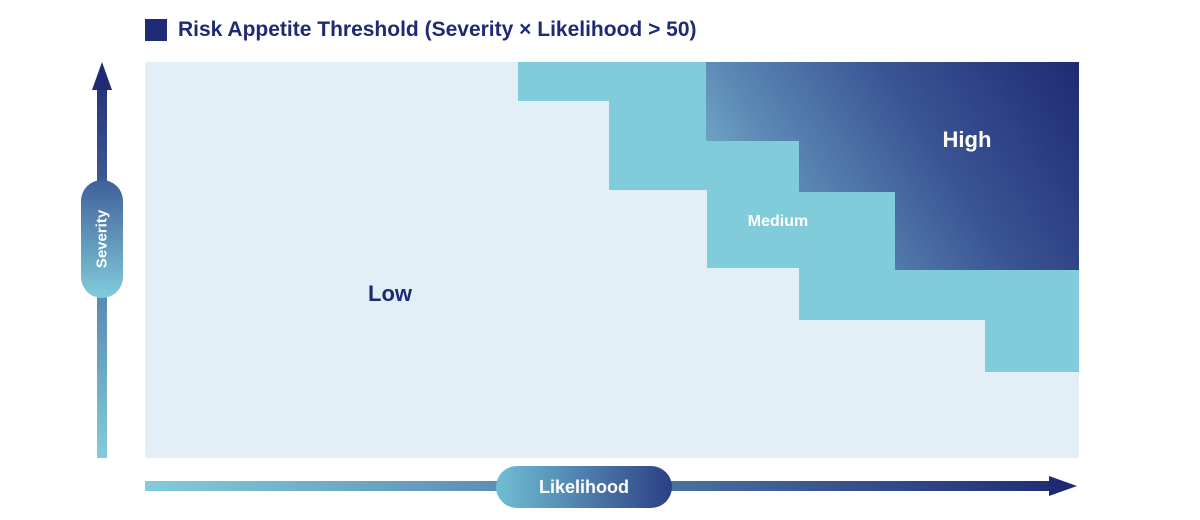 This screenshot has height=520, width=1200. I want to click on y-axis-pill, so click(102, 239).